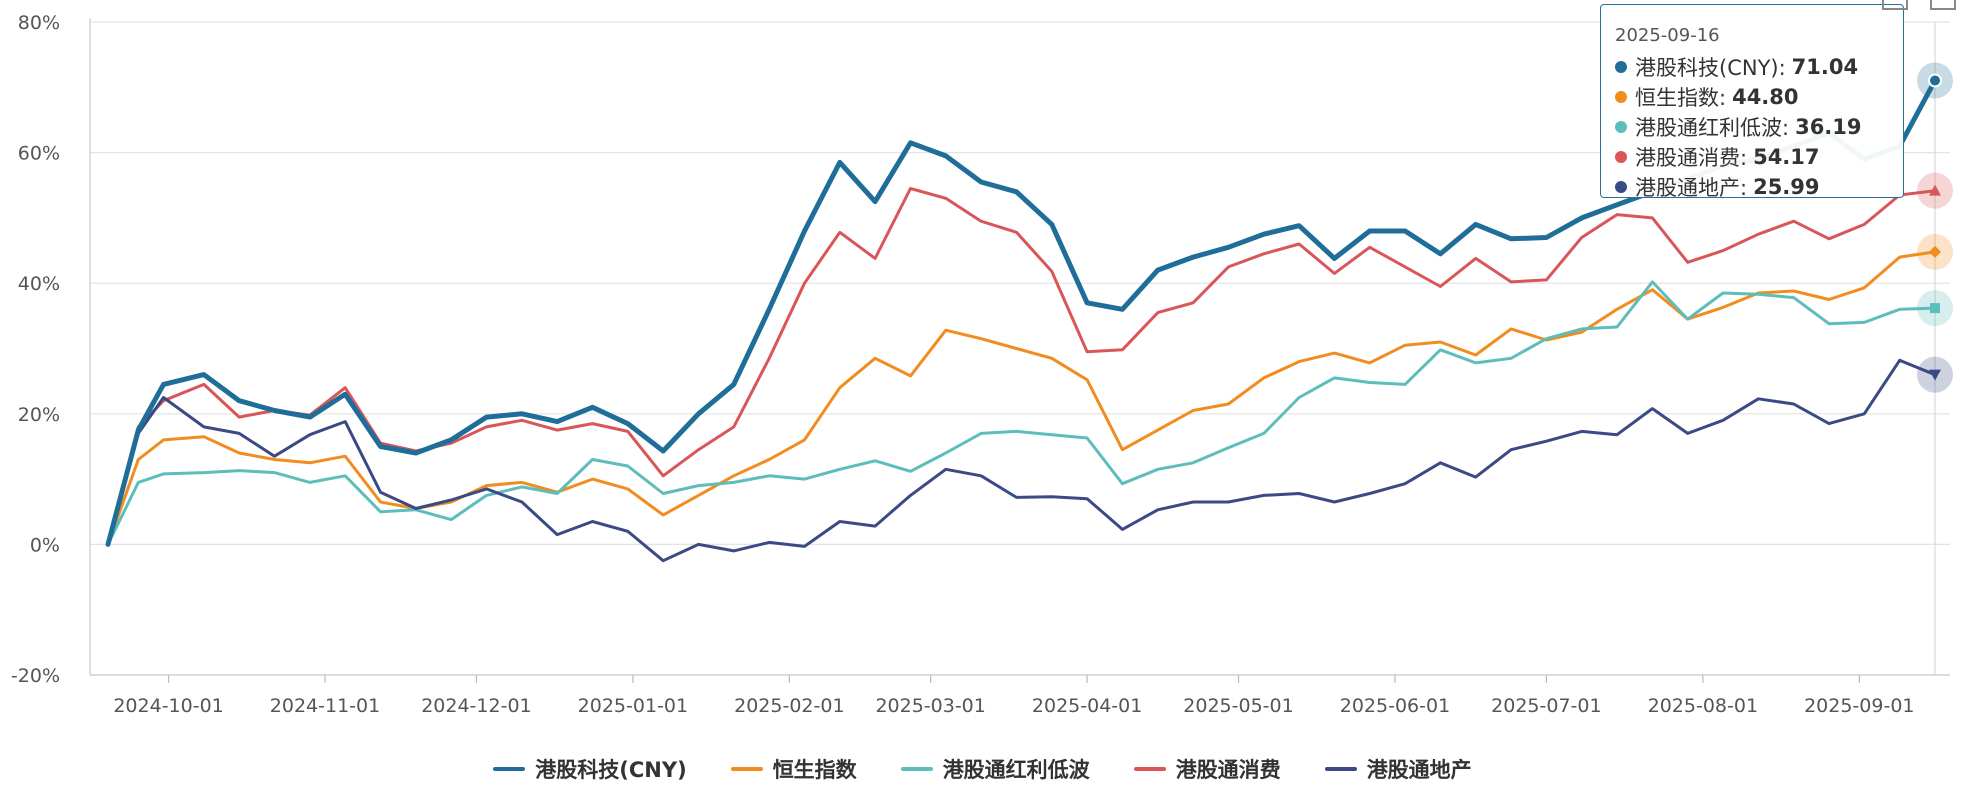 The height and width of the screenshot is (787, 1965). What do you see at coordinates (39, 284) in the screenshot?
I see `y-tick-label: 40%` at bounding box center [39, 284].